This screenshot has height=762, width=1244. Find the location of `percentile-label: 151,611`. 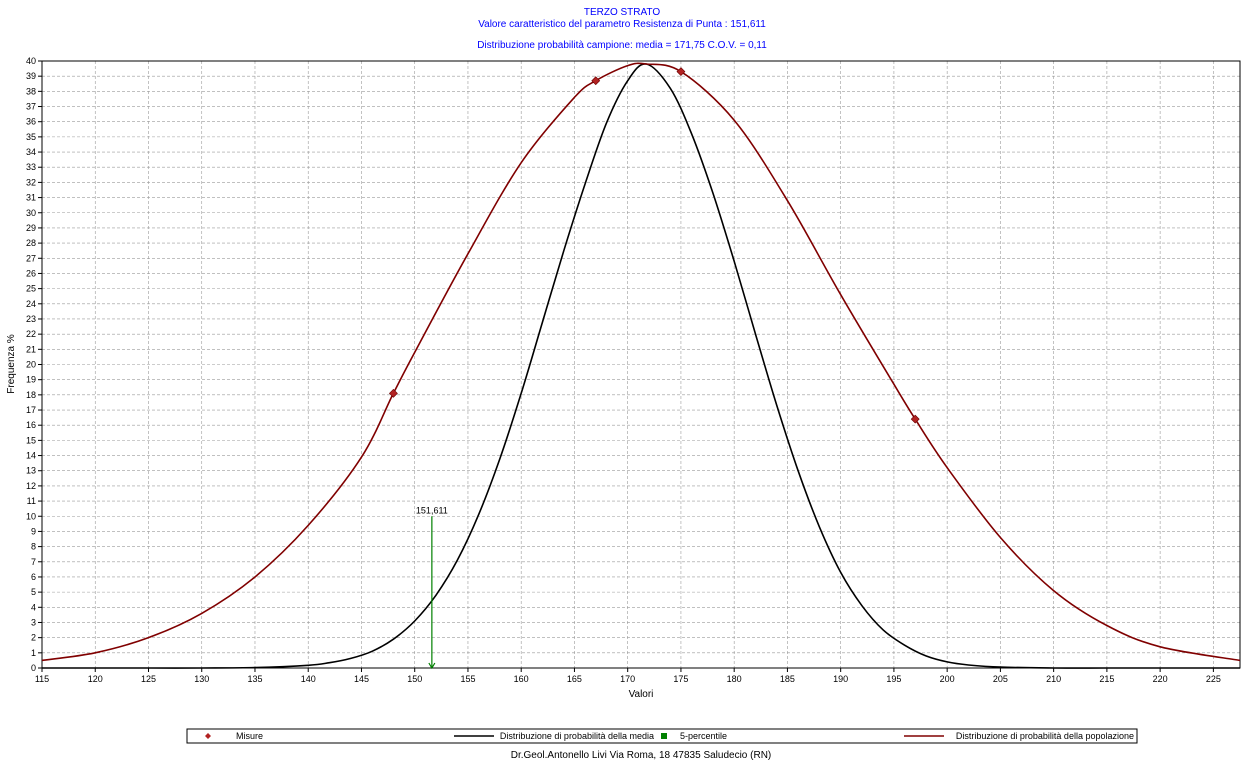

percentile-label: 151,611 is located at coordinates (432, 510).